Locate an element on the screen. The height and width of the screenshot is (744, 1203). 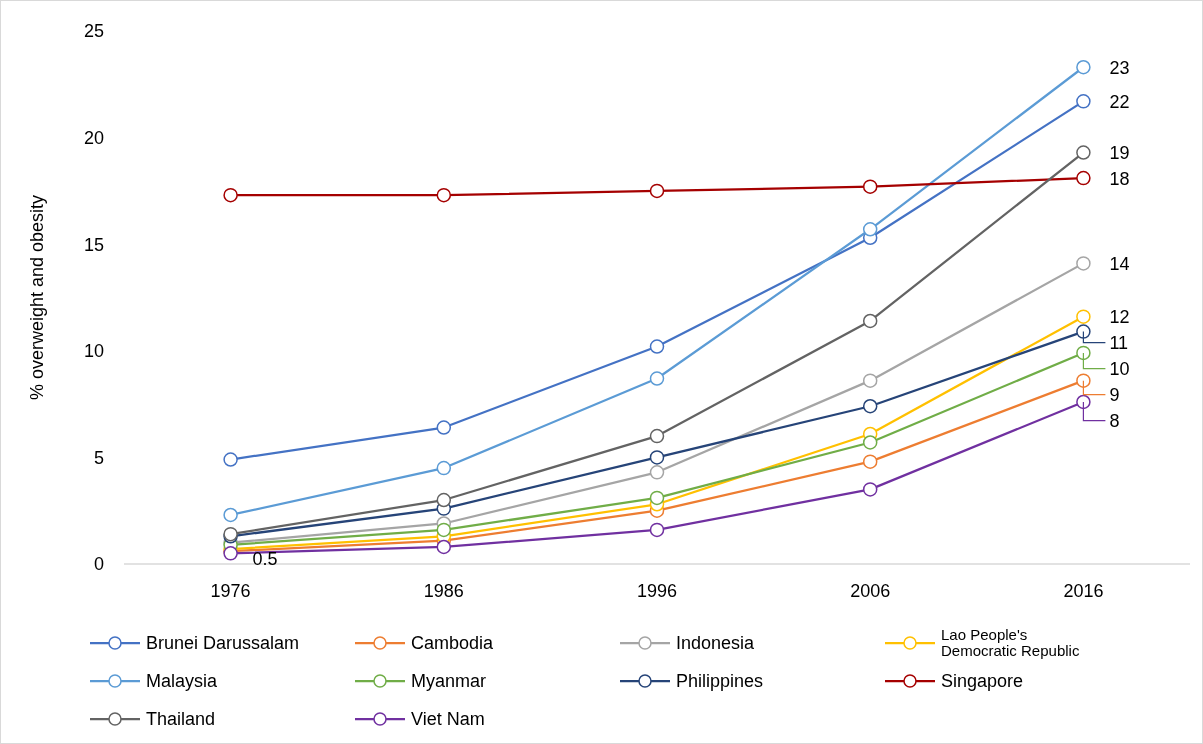
data-label: 10 is located at coordinates (1119, 368).